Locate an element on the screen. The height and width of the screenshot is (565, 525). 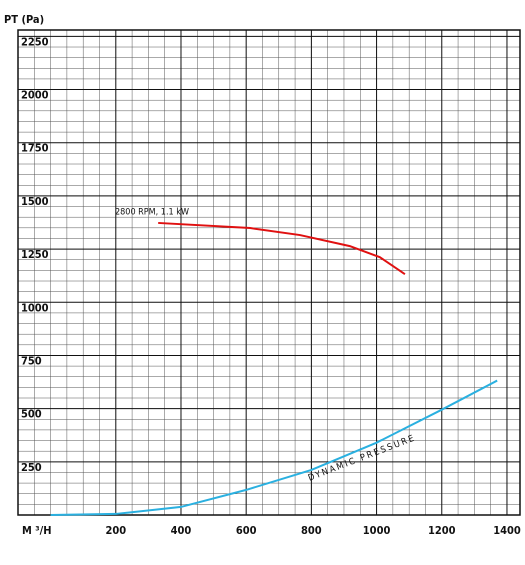
x-tick-label: 1400 is located at coordinates (507, 530).